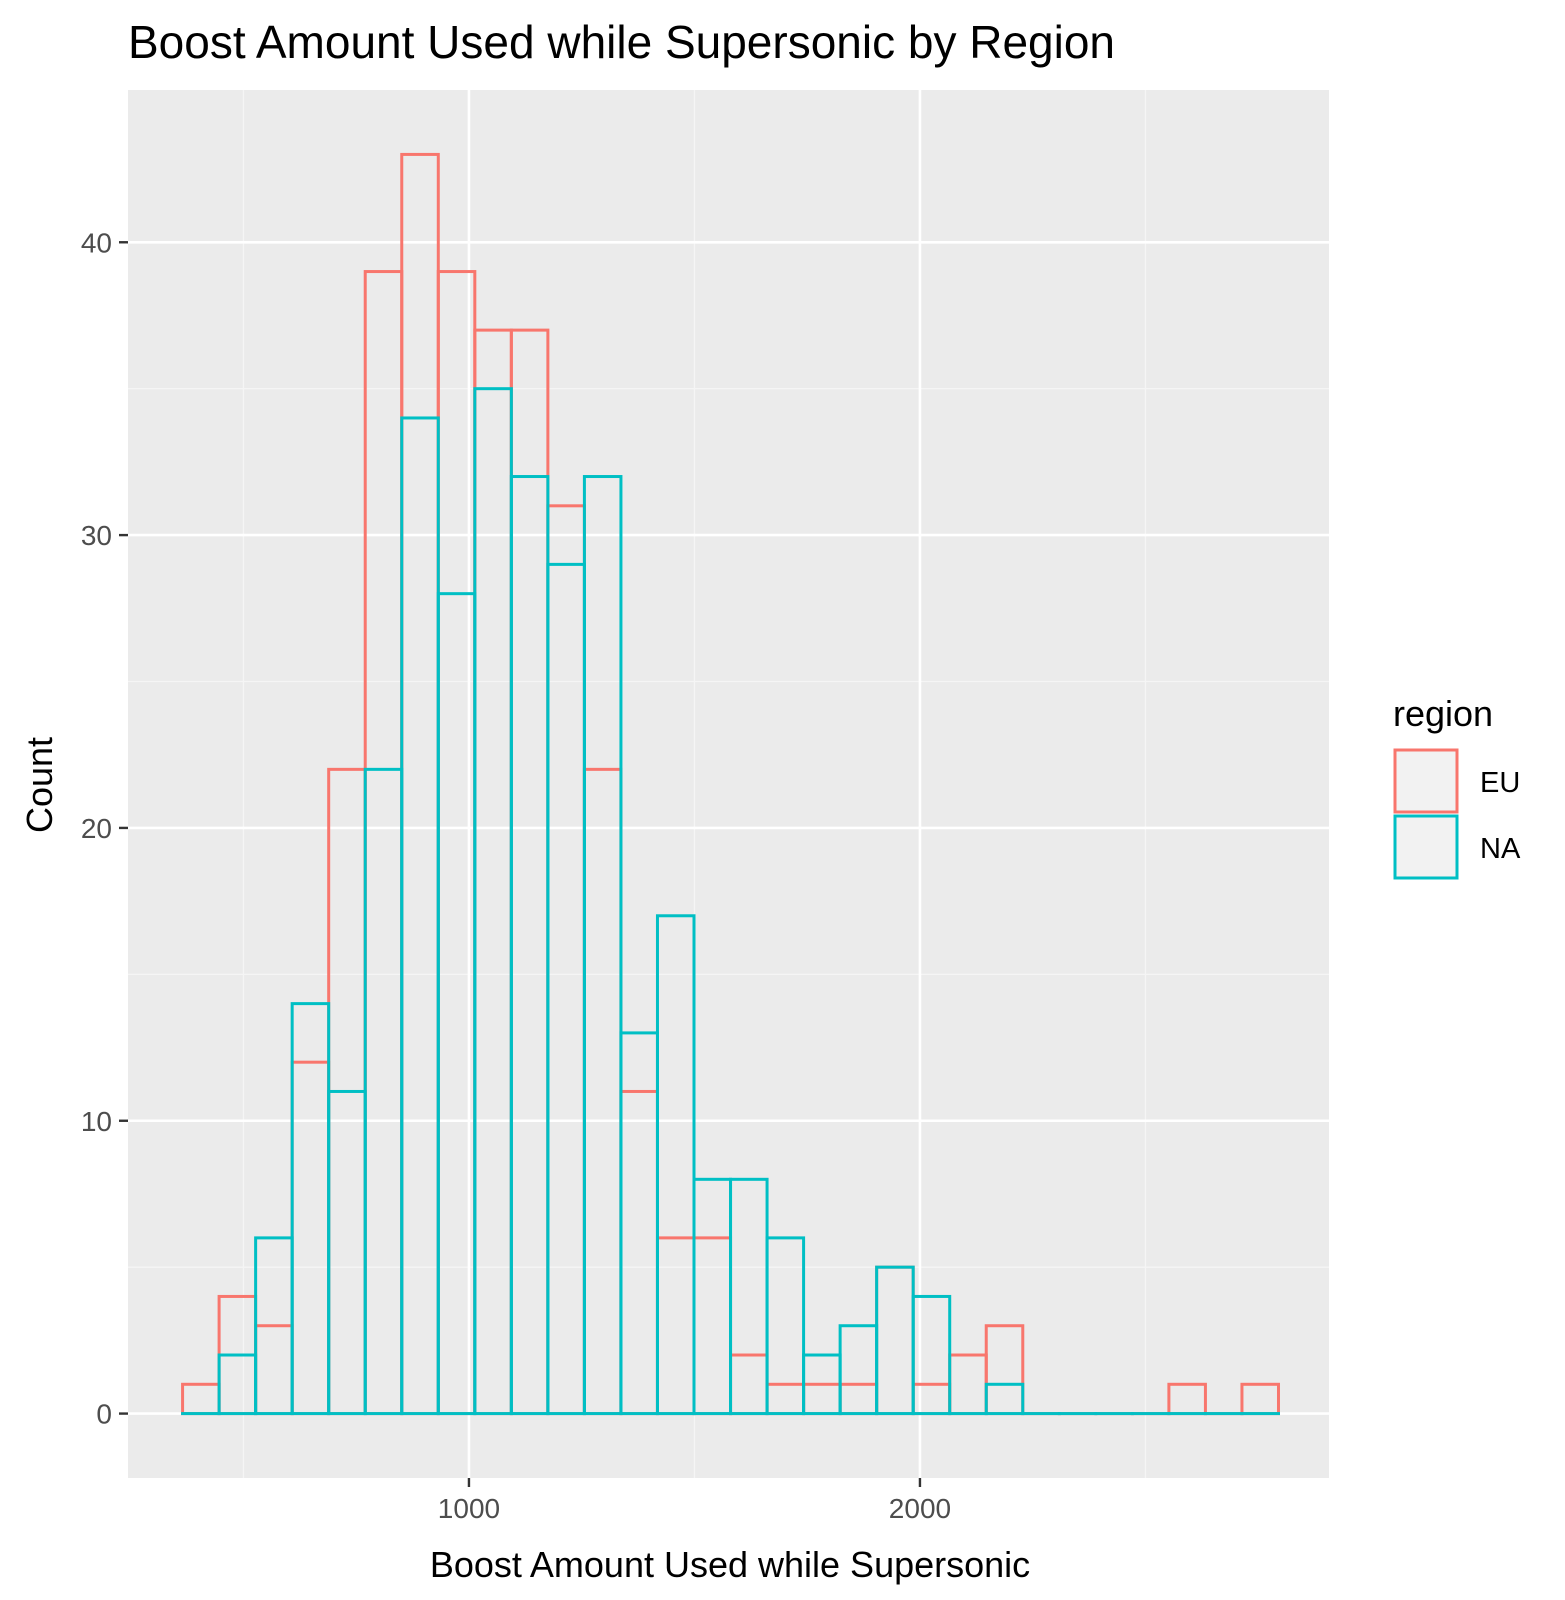 The image size is (1565, 1600). I want to click on y-axis-title: Count, so click(39, 785).